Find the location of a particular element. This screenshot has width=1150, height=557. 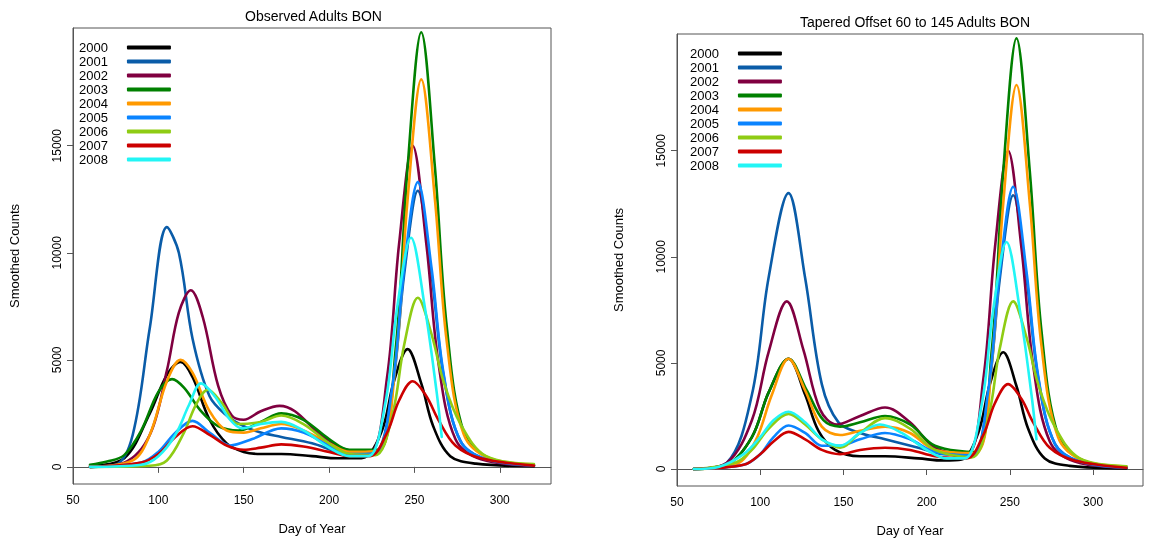

chart-title: Tapered Offset 60 to 145 Adults BON is located at coordinates (915, 22).